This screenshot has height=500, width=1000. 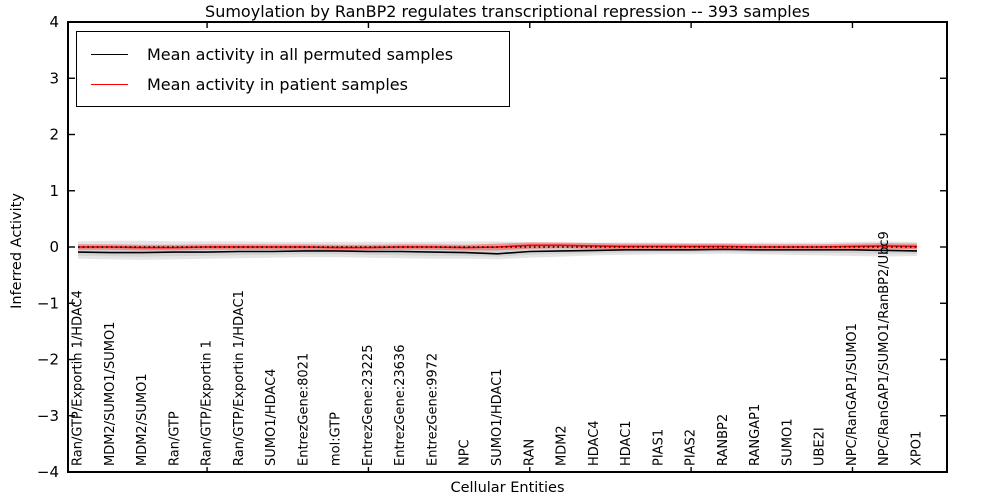 I want to click on permuted-line-swatch, so click(x=109, y=54).